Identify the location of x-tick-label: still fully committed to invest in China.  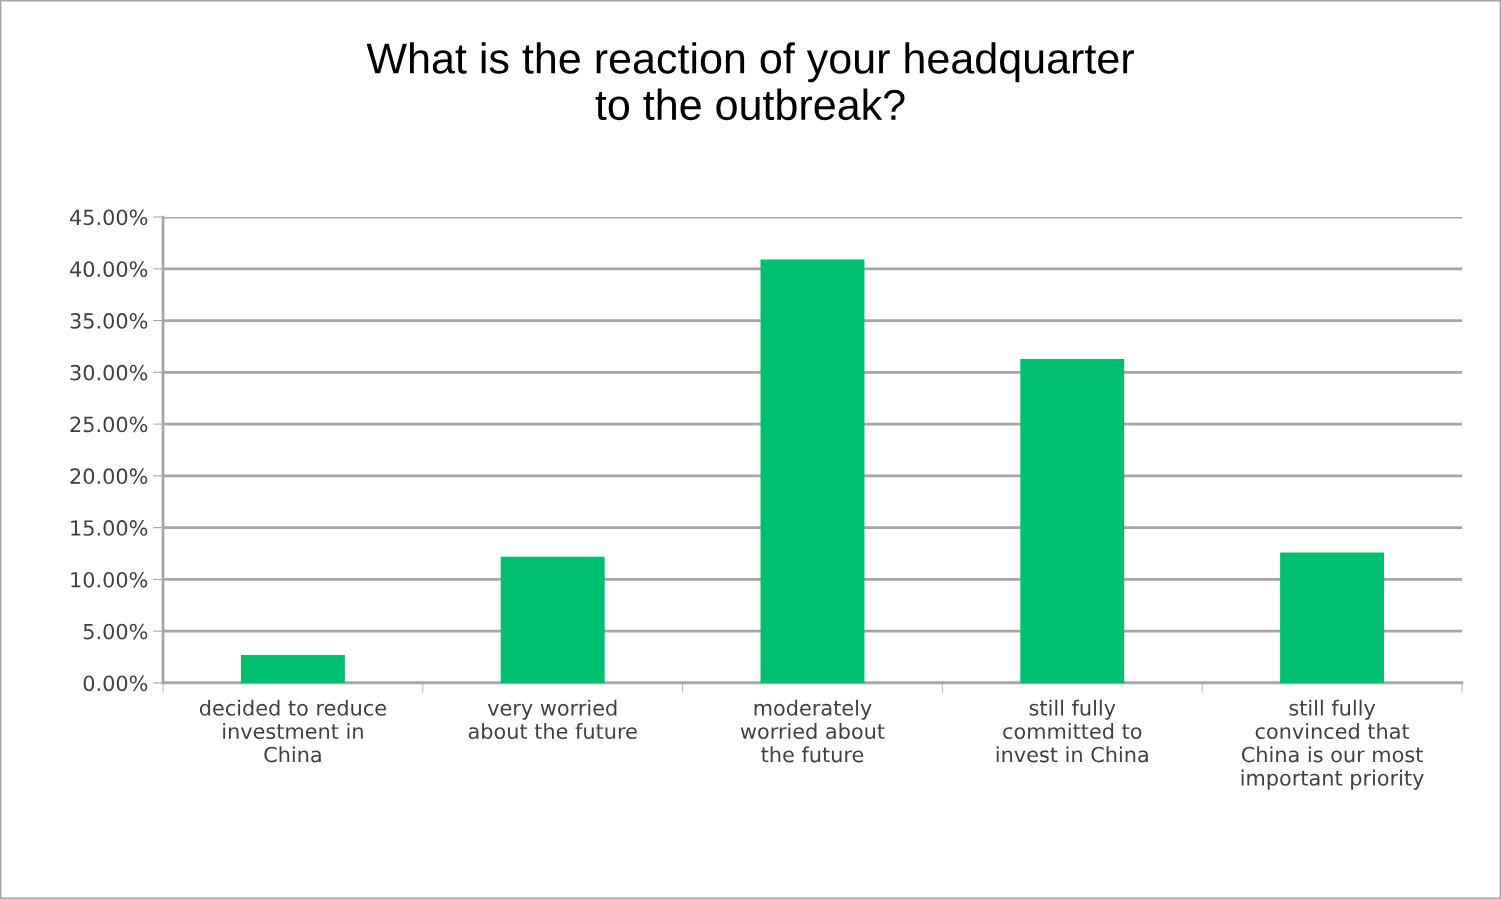
(1072, 731).